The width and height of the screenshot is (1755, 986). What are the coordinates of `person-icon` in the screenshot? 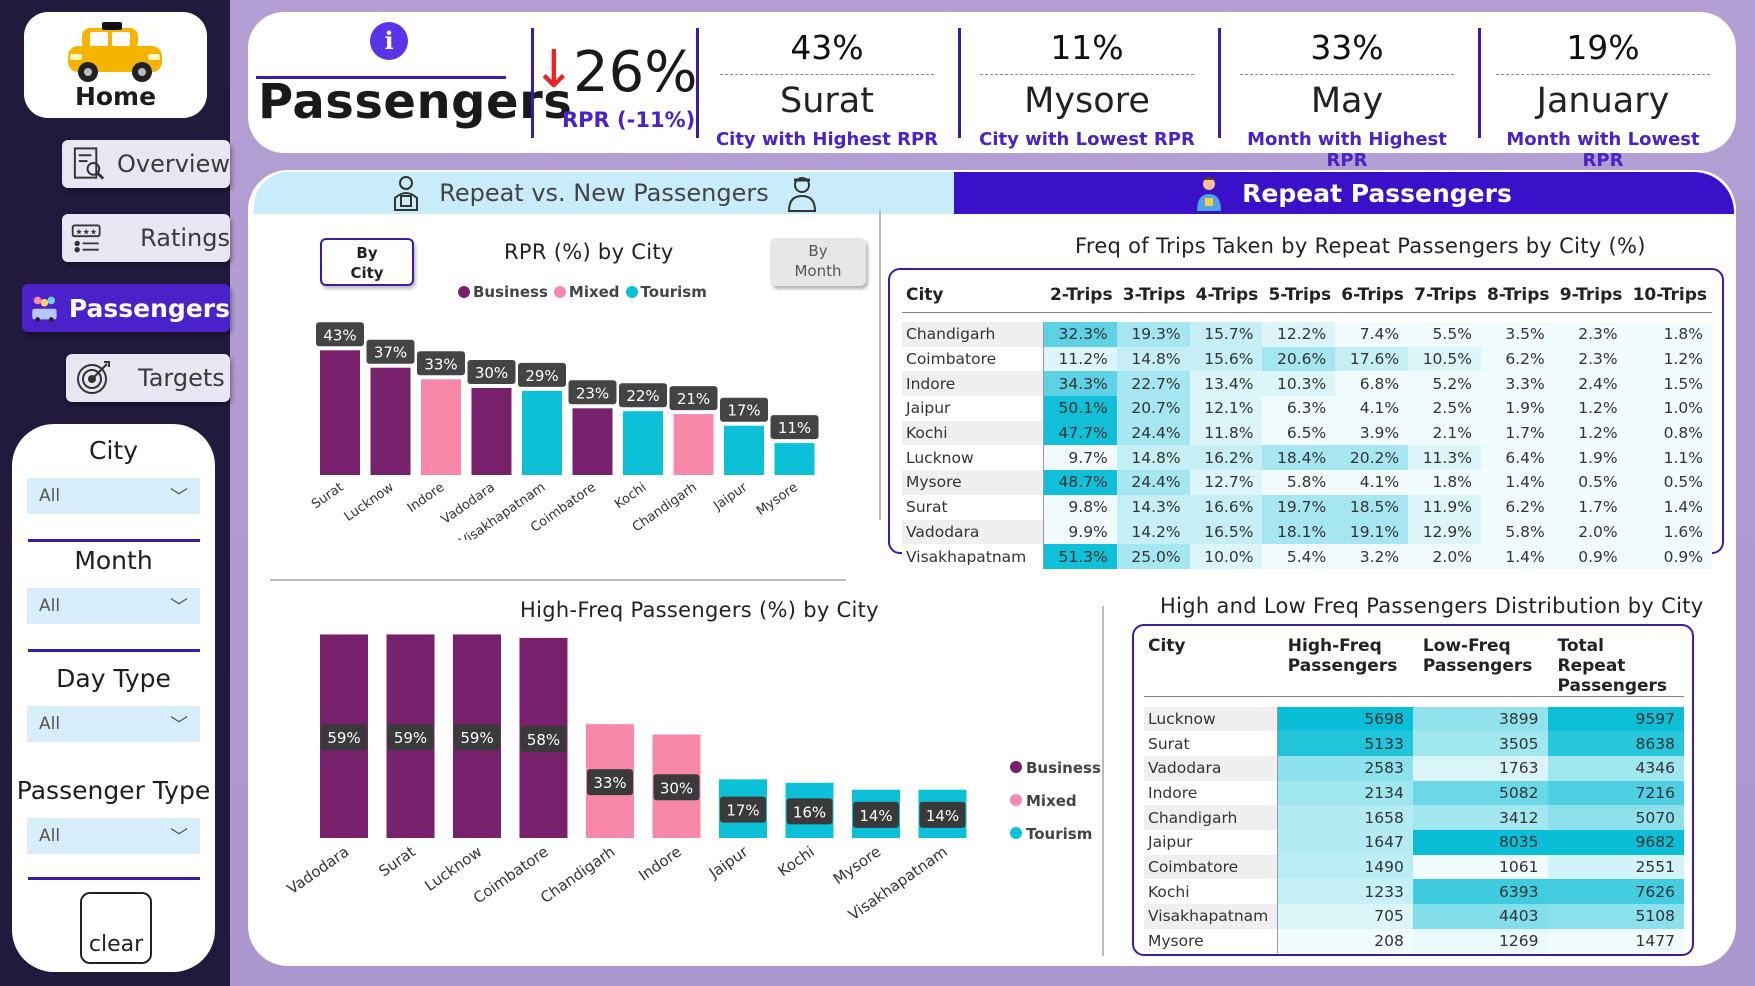 It's located at (406, 193).